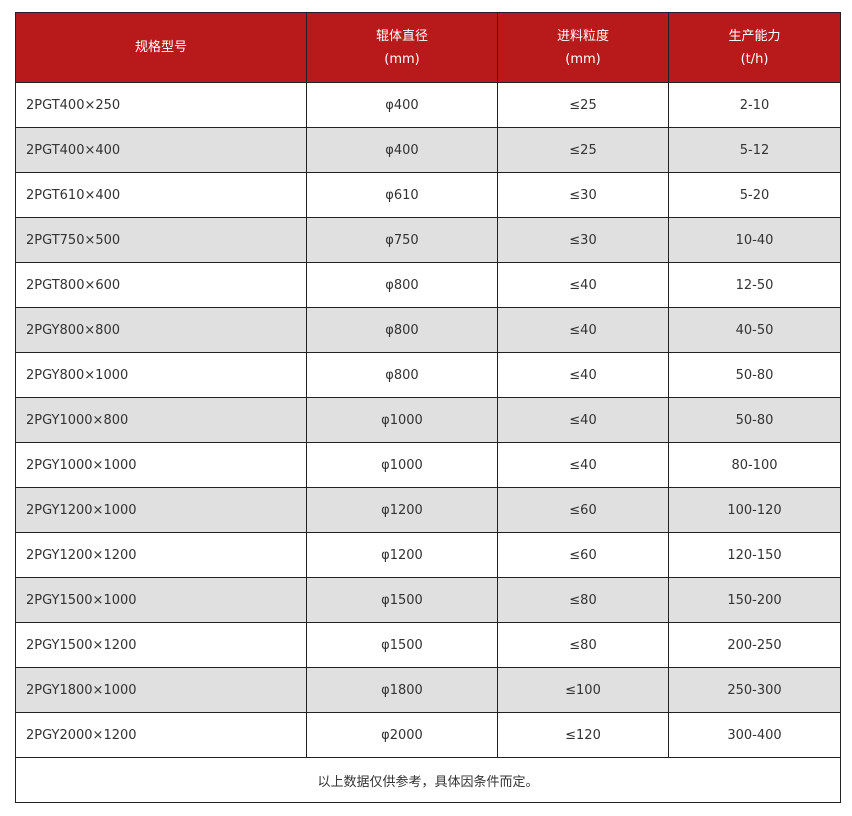 This screenshot has width=852, height=816. What do you see at coordinates (754, 690) in the screenshot?
I see `cell-capacity: 250-300` at bounding box center [754, 690].